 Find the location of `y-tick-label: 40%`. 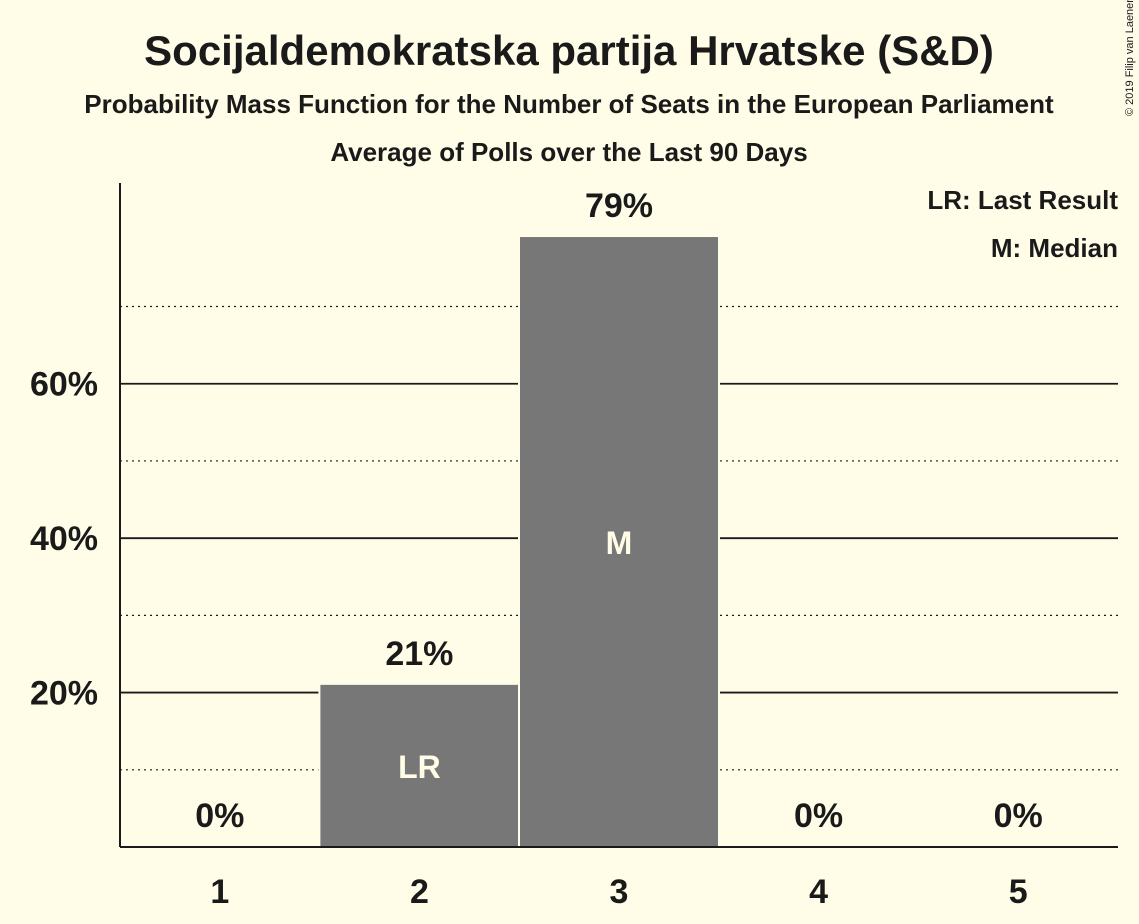

y-tick-label: 40% is located at coordinates (64, 539).